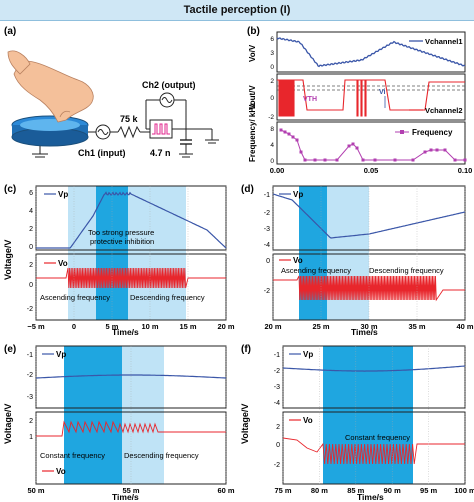 The image size is (474, 502). I want to click on c-desc-label: Descending frequency, so click(167, 297).